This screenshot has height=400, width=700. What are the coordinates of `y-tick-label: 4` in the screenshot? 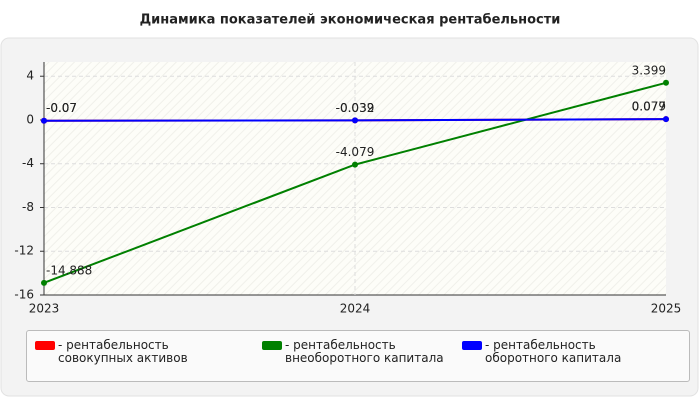 It's located at (30, 76).